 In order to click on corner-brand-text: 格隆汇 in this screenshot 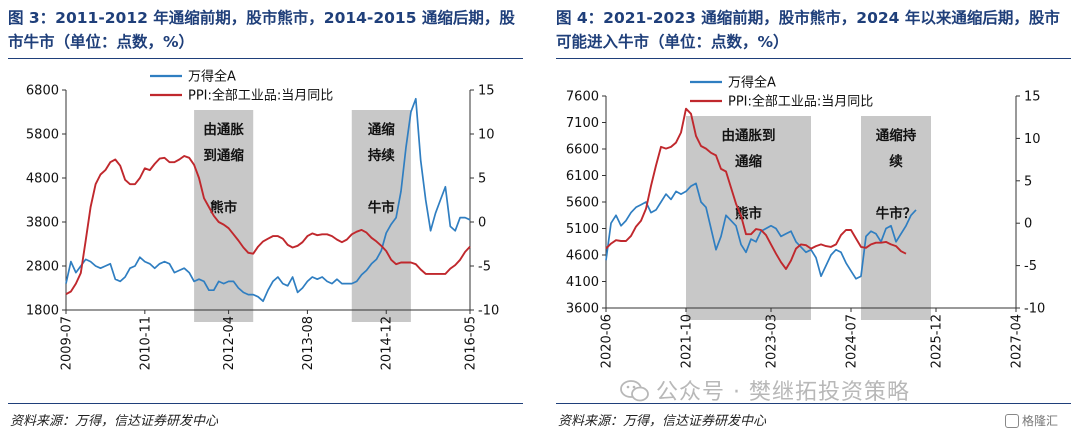, I will do `click(1040, 421)`.